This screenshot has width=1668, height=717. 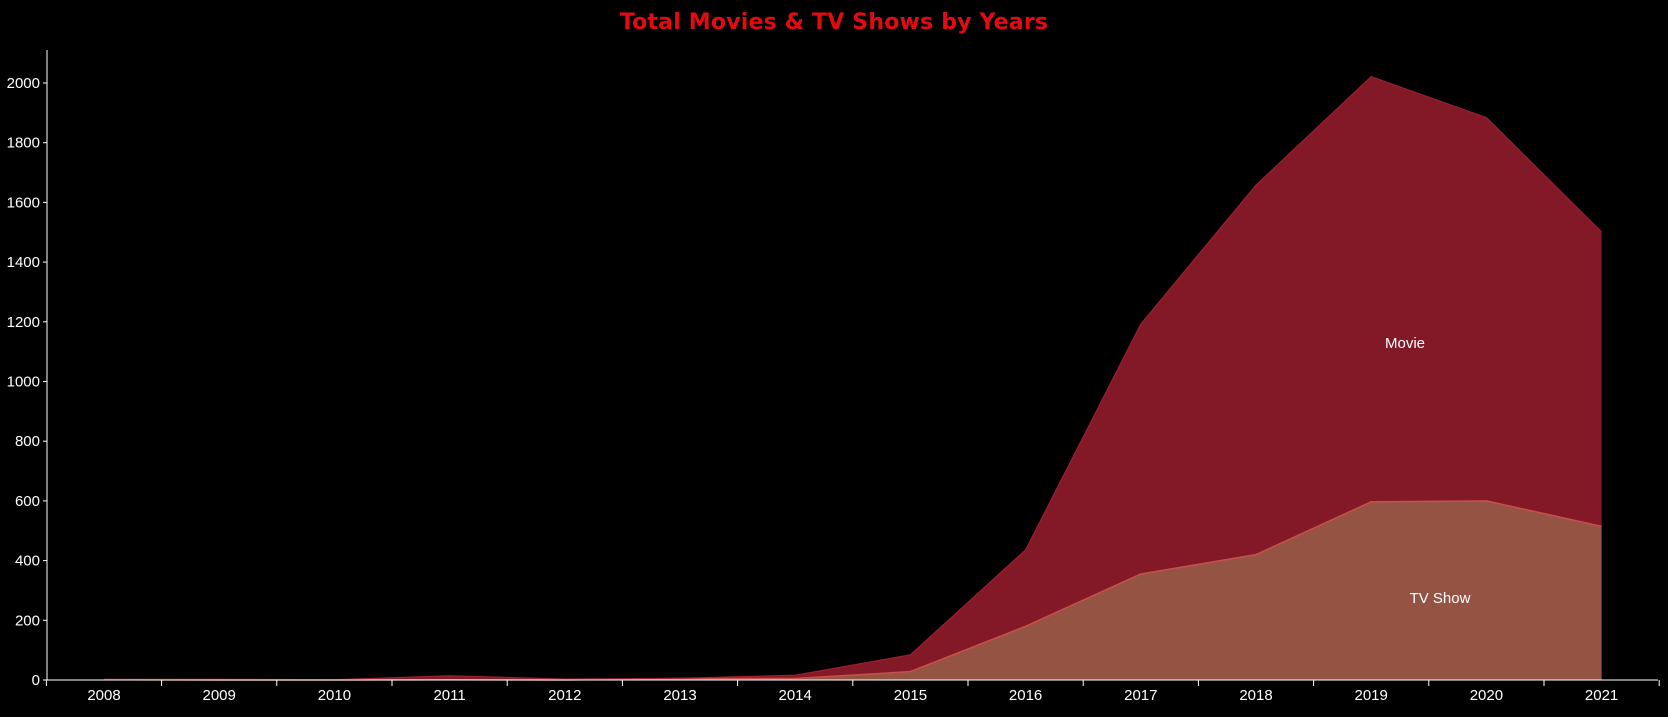 What do you see at coordinates (834, 22) in the screenshot?
I see `chart-title: Total Movies & TV Shows by Years` at bounding box center [834, 22].